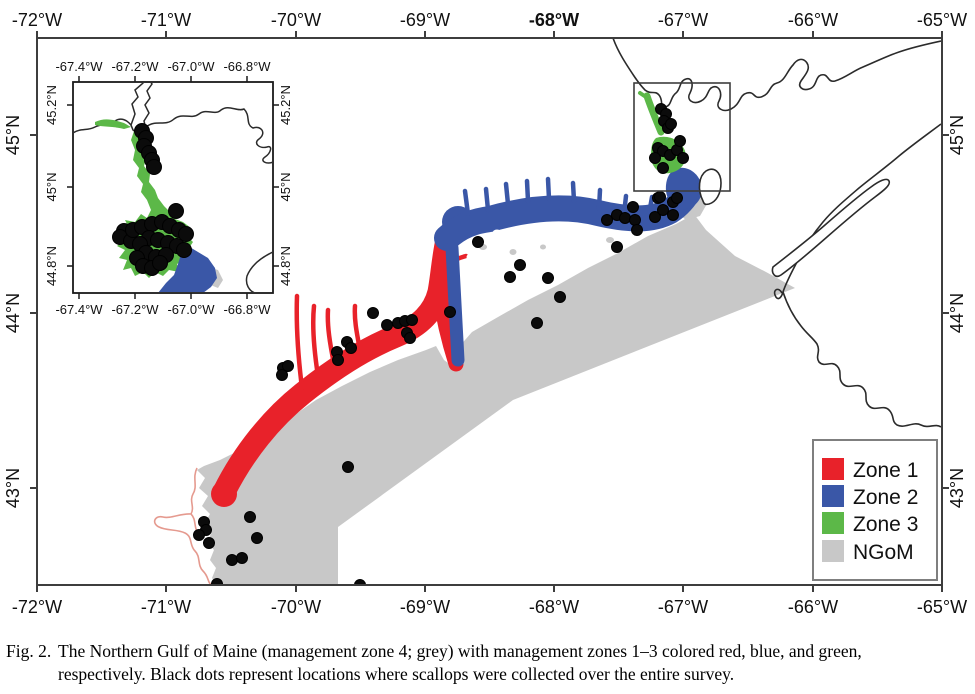  Describe the element at coordinates (833, 523) in the screenshot. I see `legend-swatch-zone3` at that location.